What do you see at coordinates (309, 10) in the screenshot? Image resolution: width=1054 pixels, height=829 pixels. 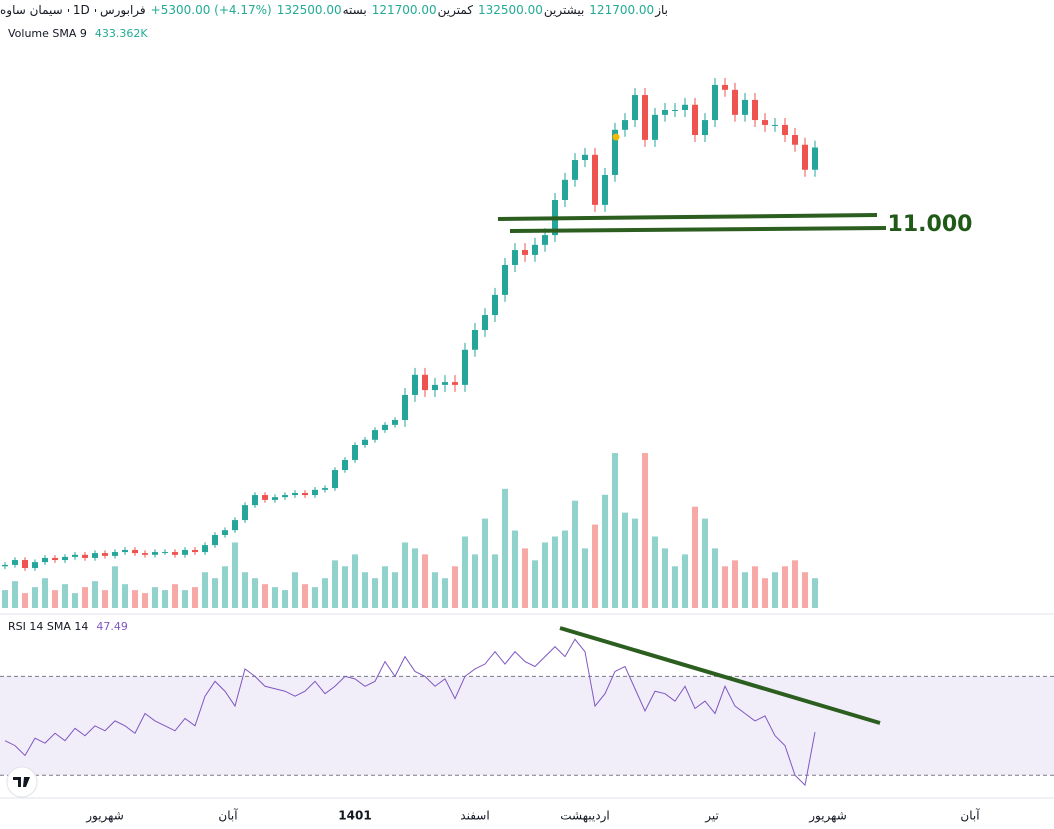 I see `quote-value: 132500.00` at bounding box center [309, 10].